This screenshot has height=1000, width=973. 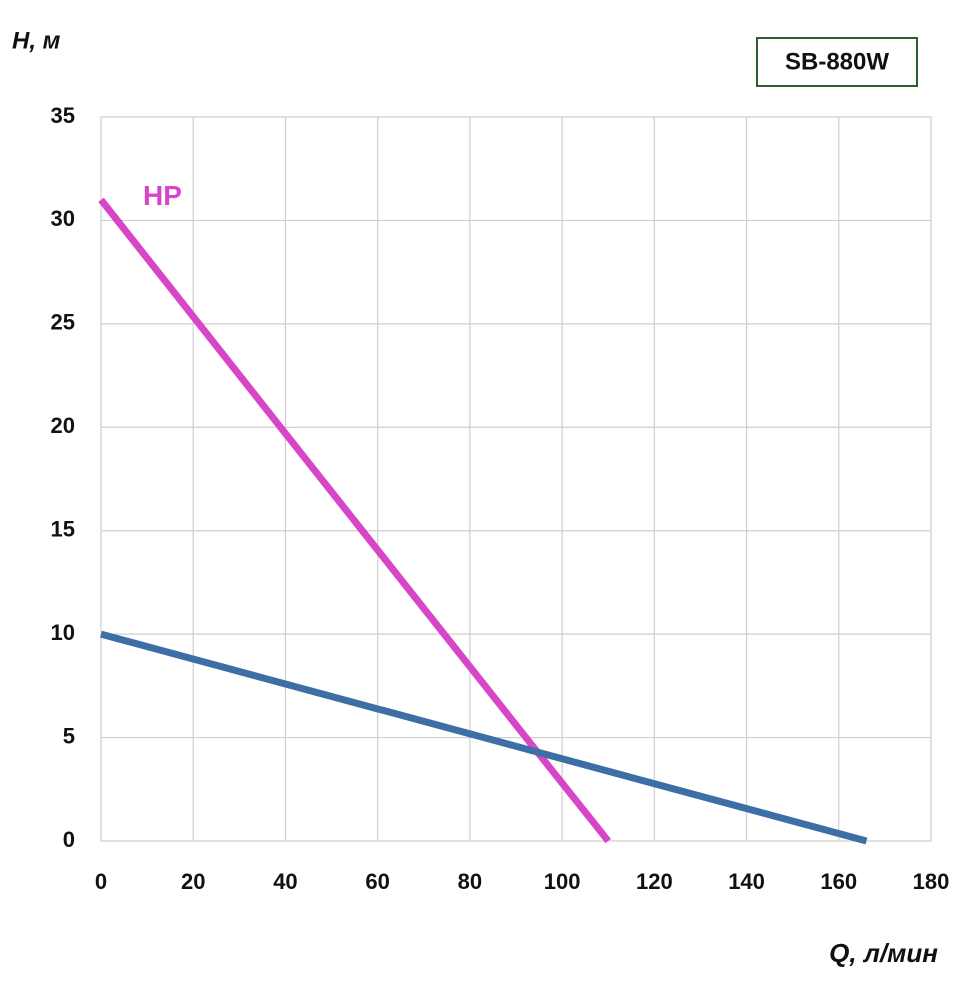 What do you see at coordinates (931, 881) in the screenshot?
I see `x-tick-label: 180` at bounding box center [931, 881].